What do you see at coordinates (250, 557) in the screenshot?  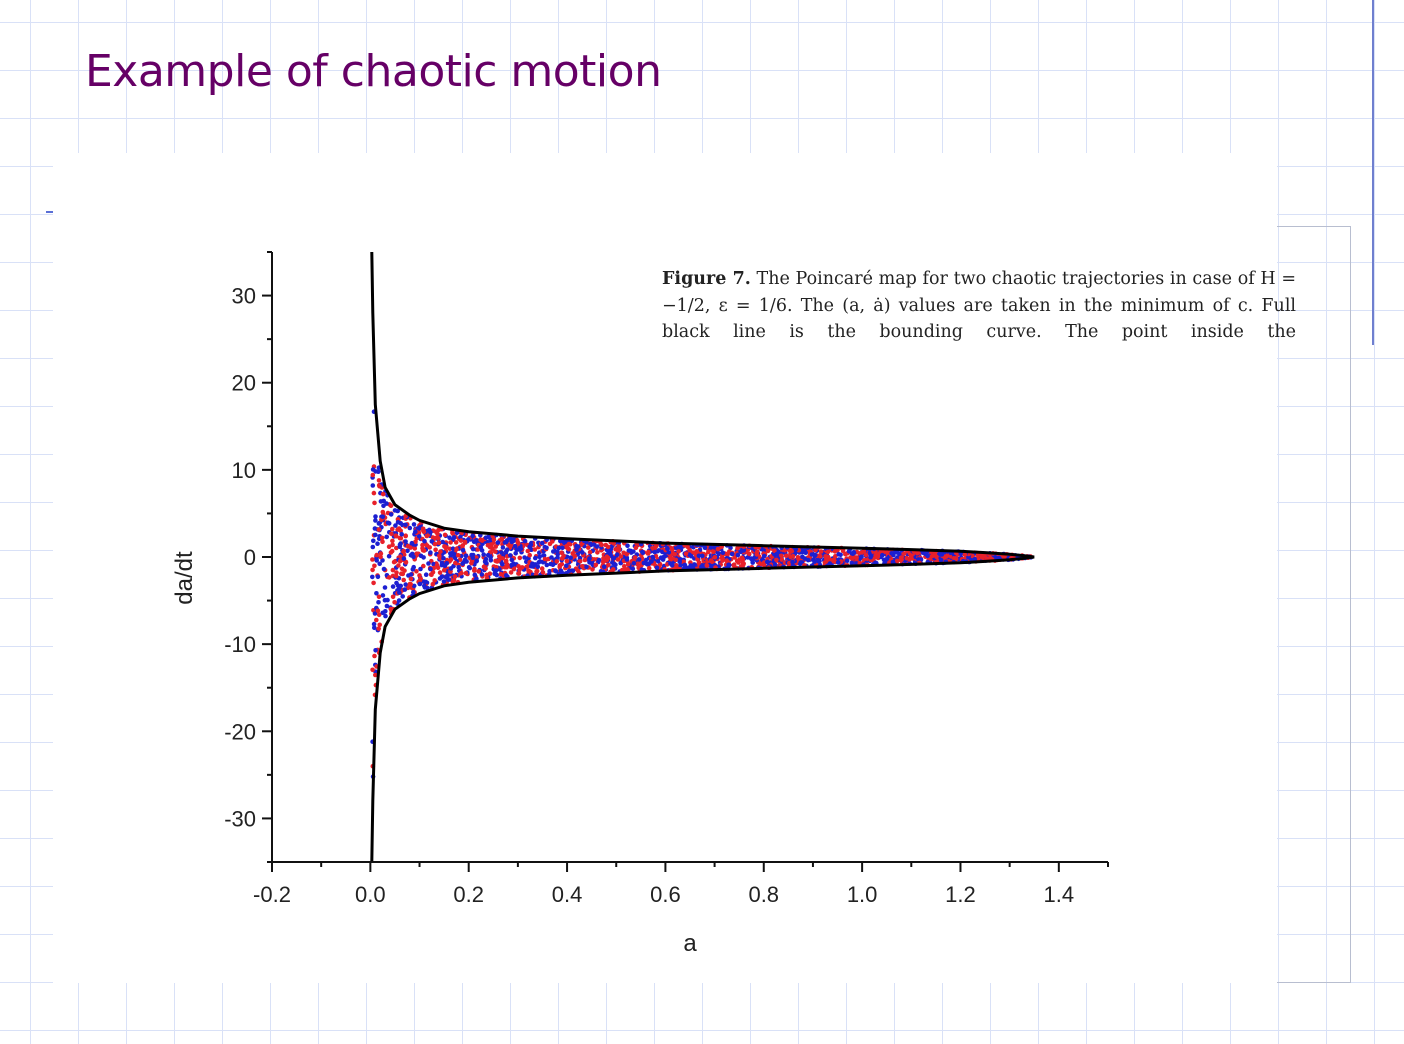 I see `y-tick-label: 0` at bounding box center [250, 557].